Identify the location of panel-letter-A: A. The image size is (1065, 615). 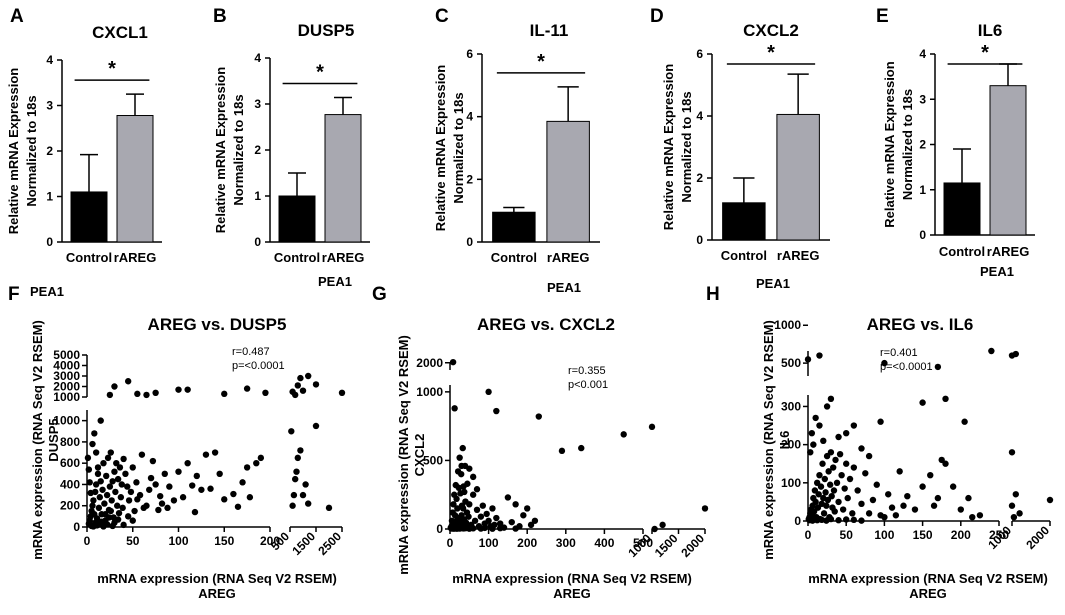
(17, 16).